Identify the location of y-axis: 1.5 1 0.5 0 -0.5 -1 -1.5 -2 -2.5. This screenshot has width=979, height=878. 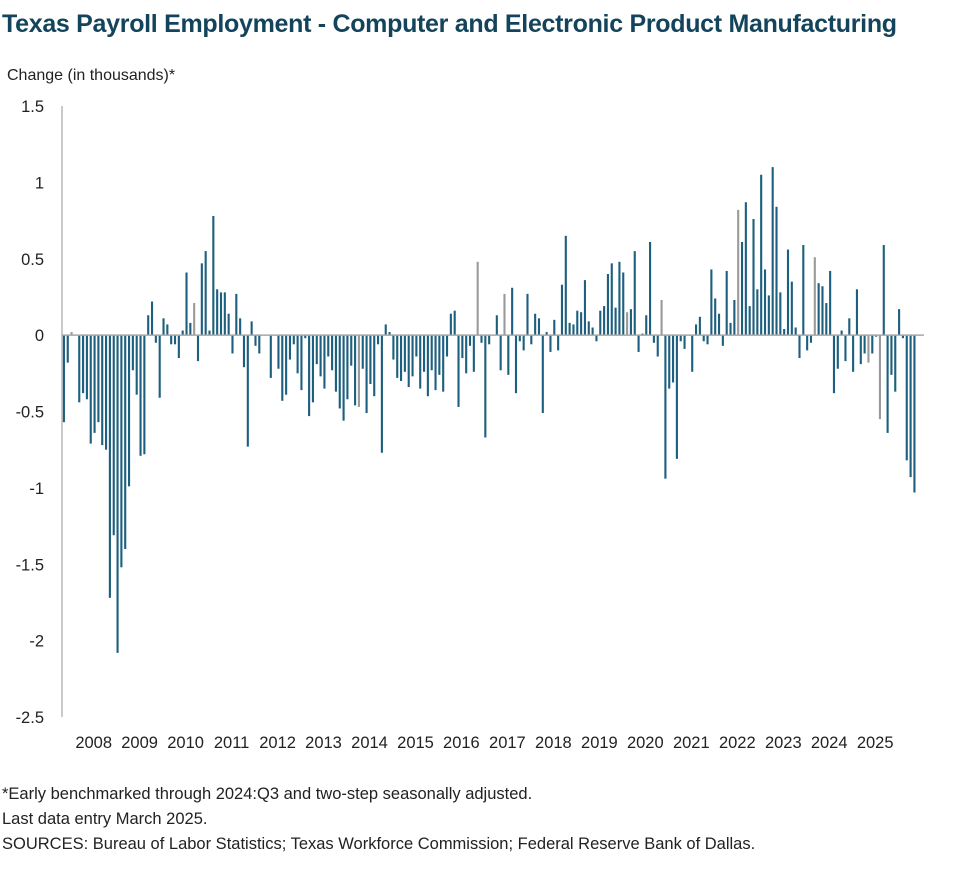
(30, 412).